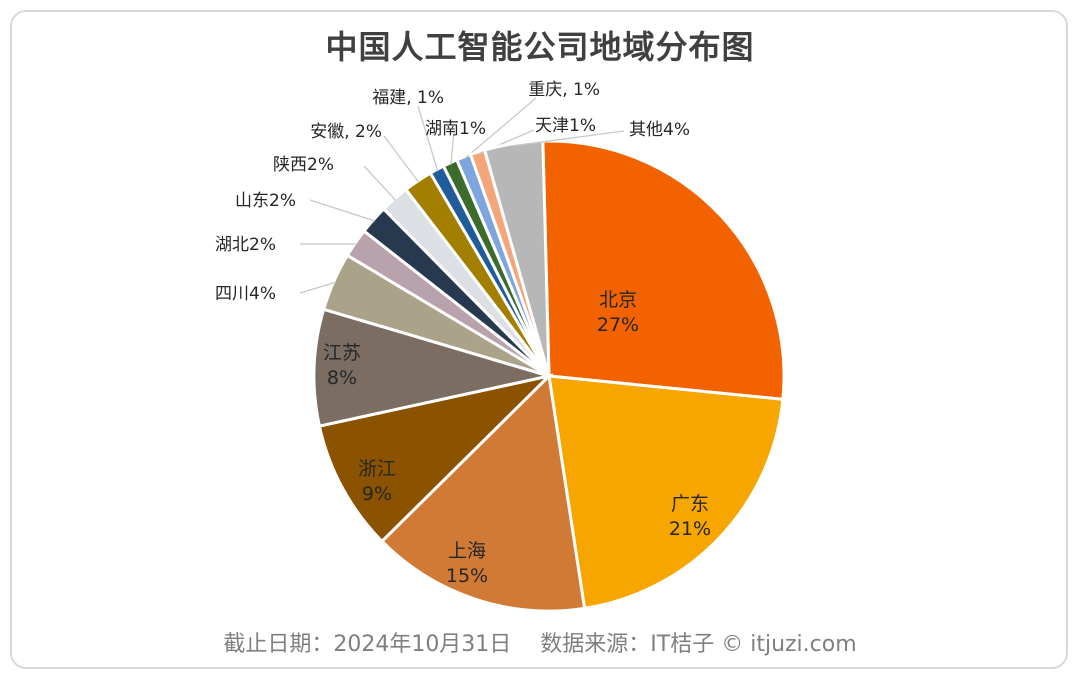 Image resolution: width=1080 pixels, height=681 pixels. I want to click on slice-label-11: 湖南1%, so click(455, 129).